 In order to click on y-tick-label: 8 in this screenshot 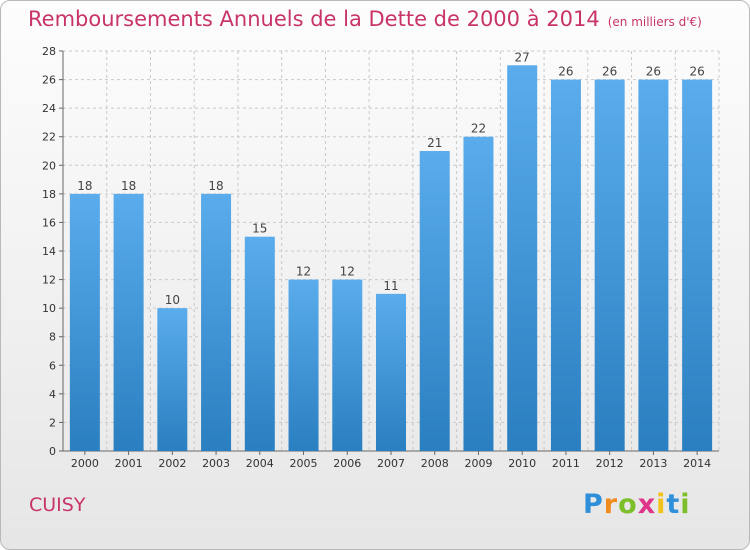, I will do `click(52, 337)`.